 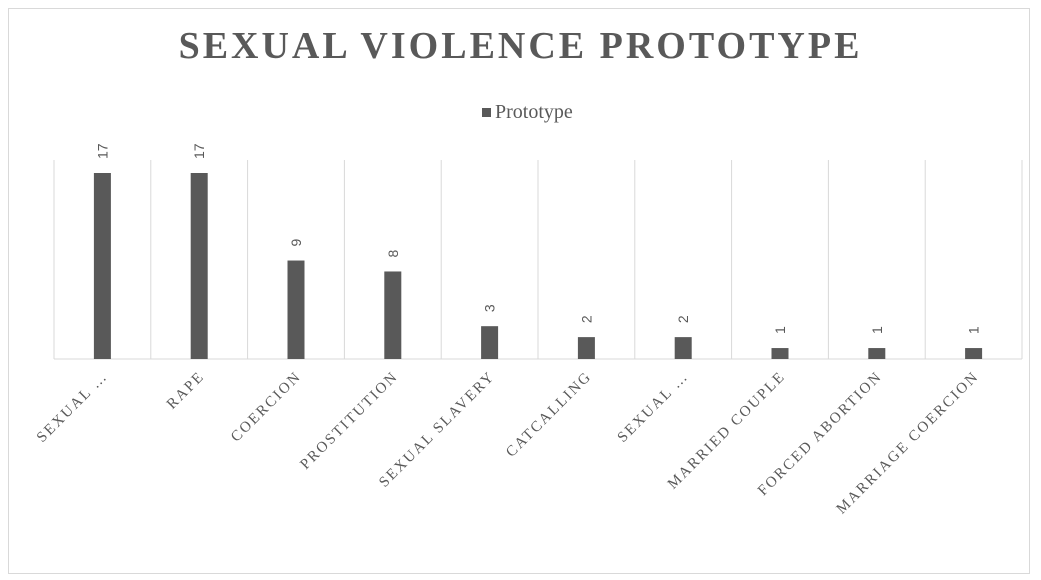 What do you see at coordinates (266, 407) in the screenshot?
I see `x-tick-label: COERCION` at bounding box center [266, 407].